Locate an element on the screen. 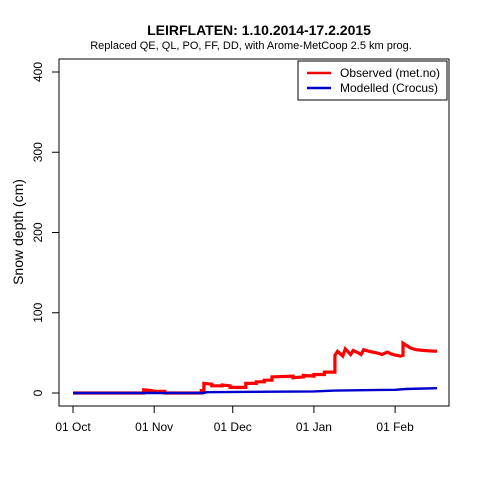 Image resolution: width=480 pixels, height=480 pixels. observed-series-line is located at coordinates (255, 367).